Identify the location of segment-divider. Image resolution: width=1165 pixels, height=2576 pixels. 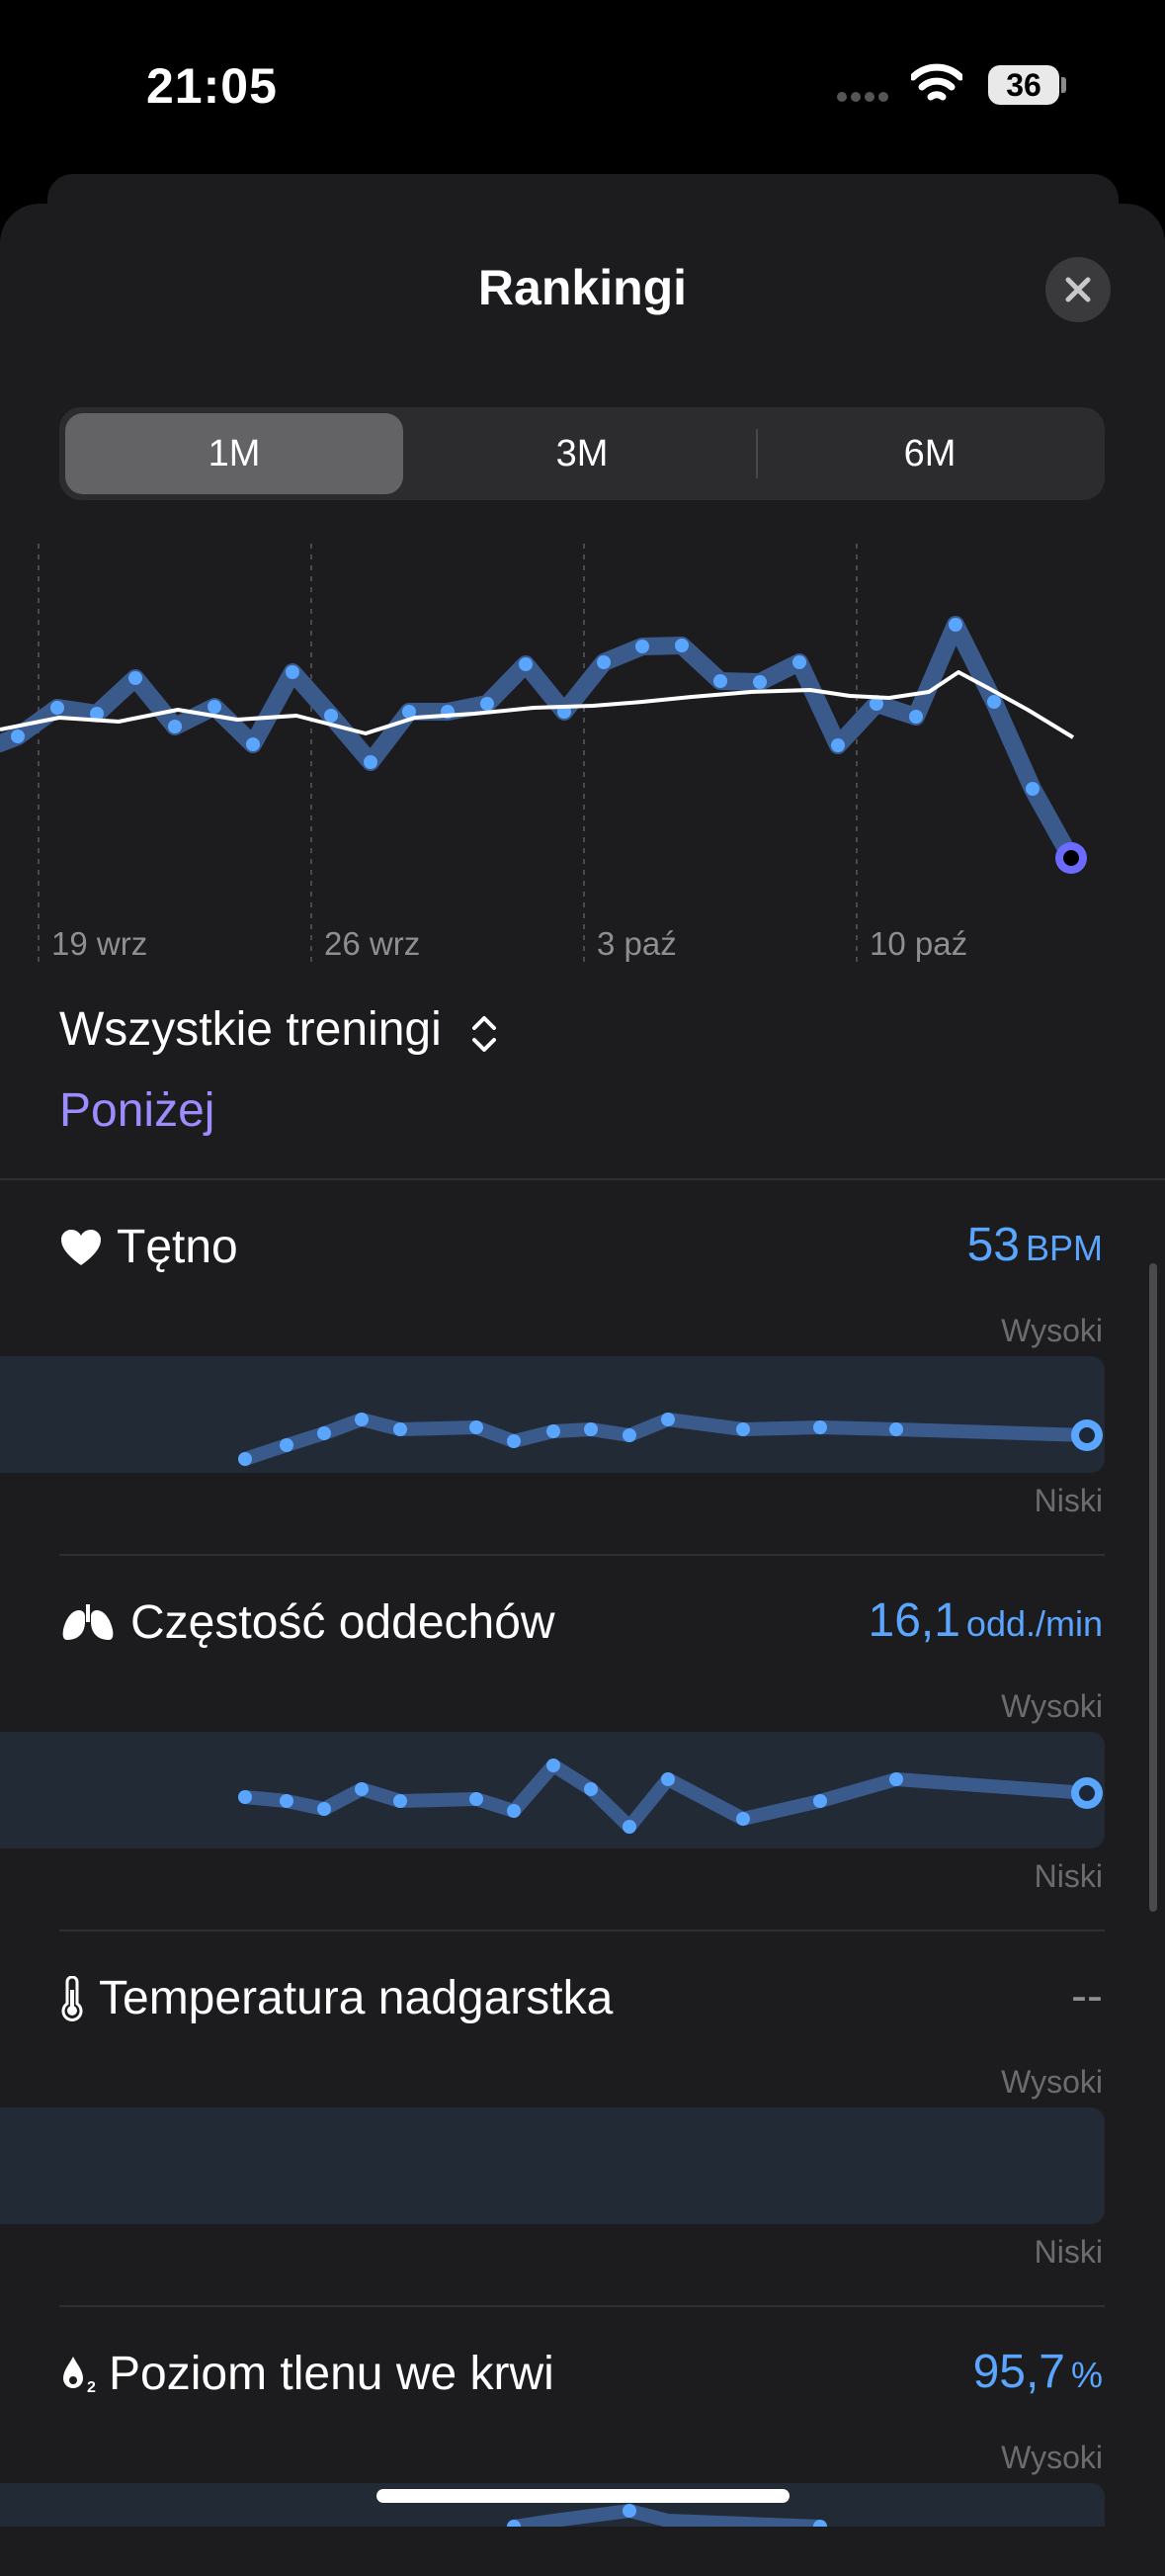
(757, 453).